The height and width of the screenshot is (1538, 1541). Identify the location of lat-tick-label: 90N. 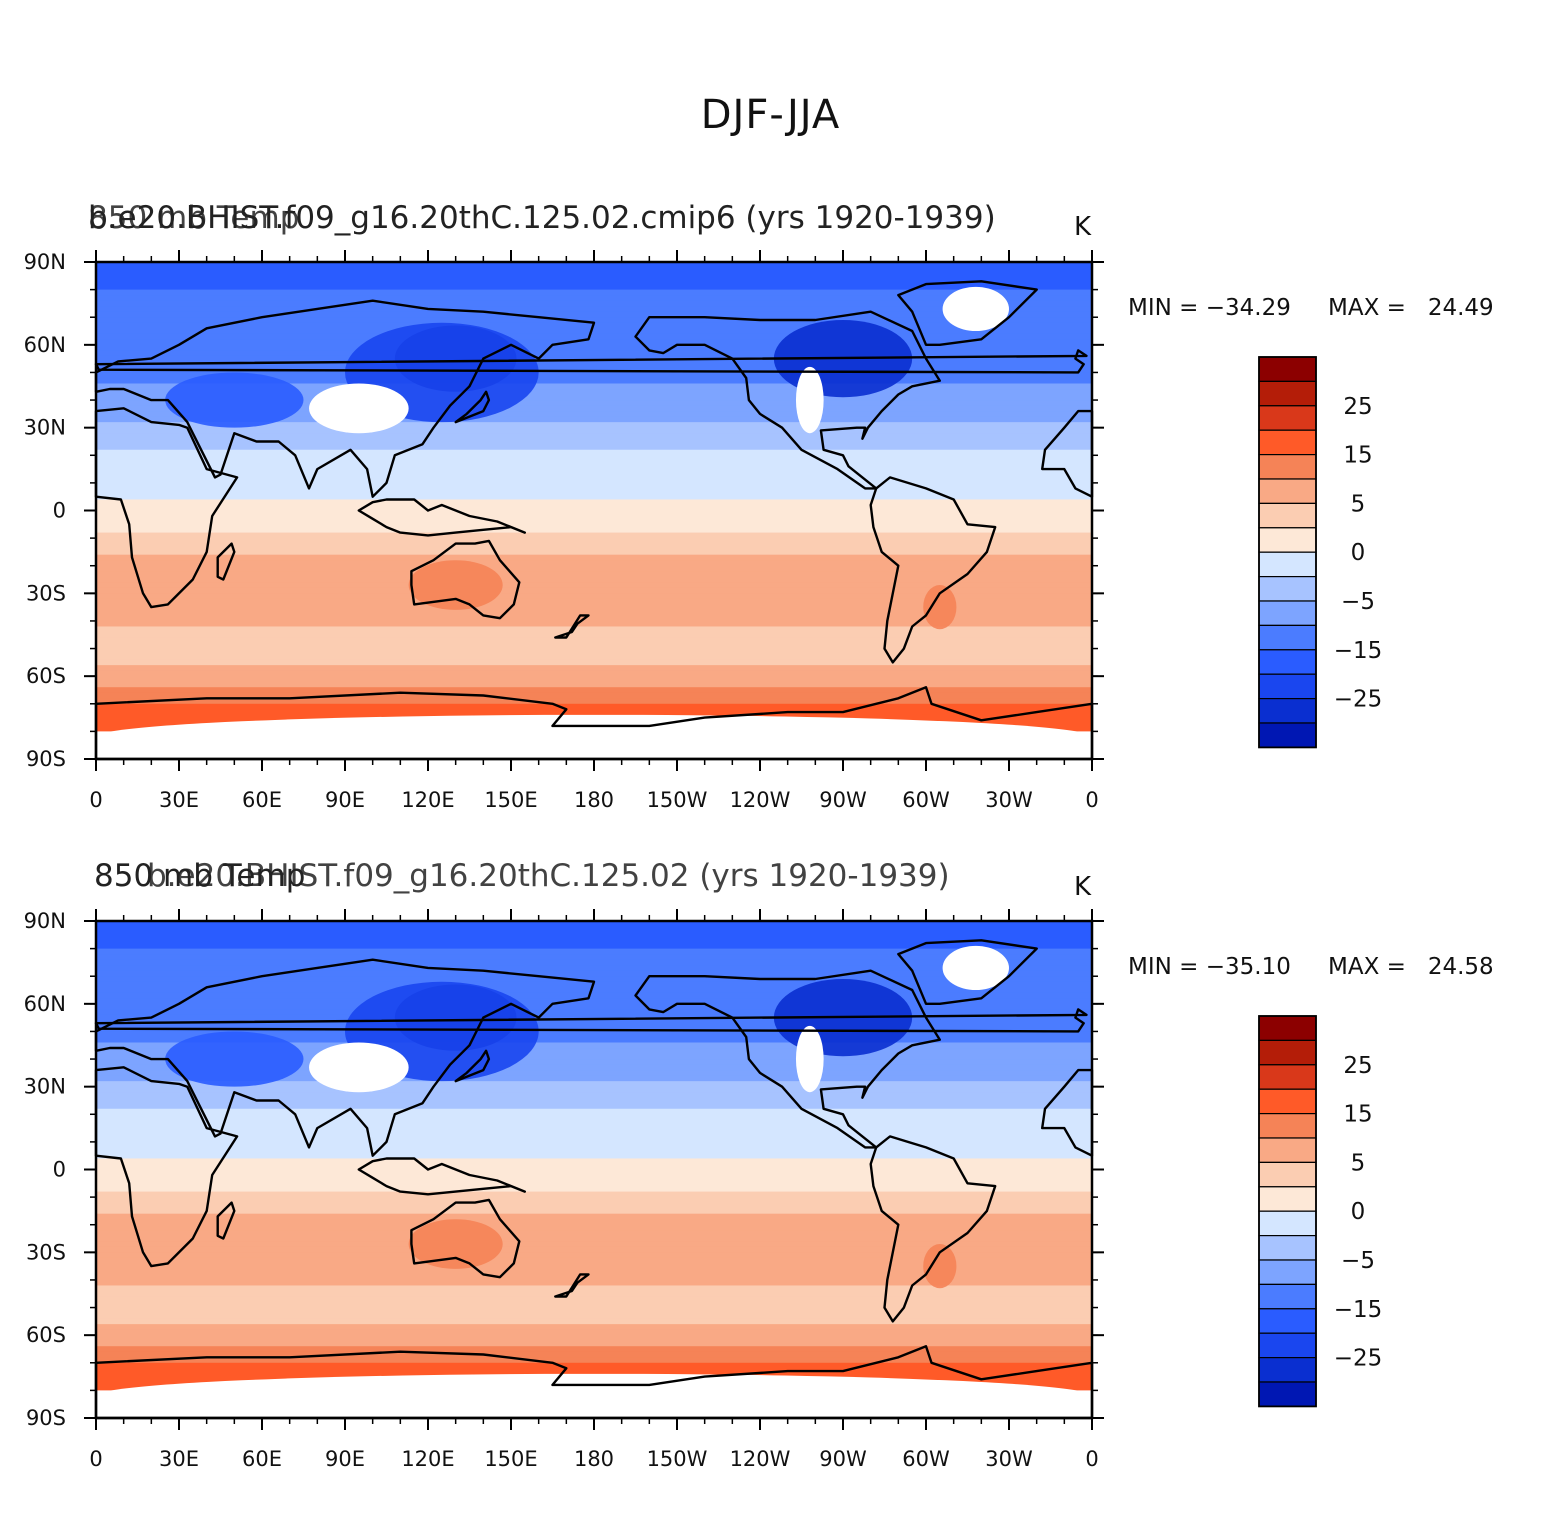
(45, 921).